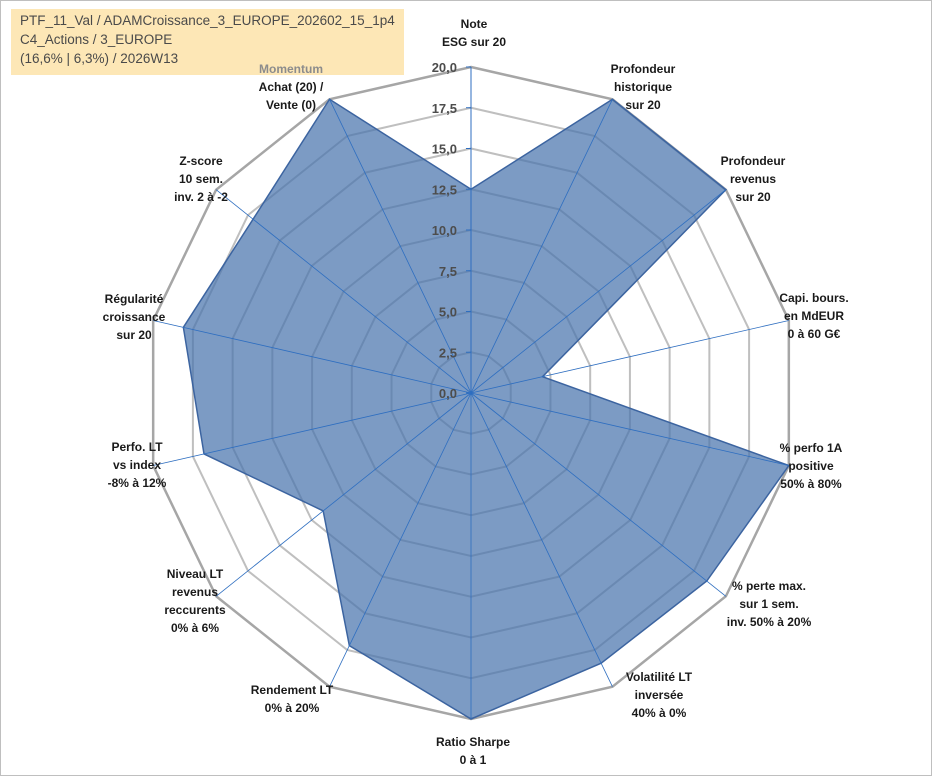 The image size is (932, 777). What do you see at coordinates (474, 33) in the screenshot?
I see `radar-axis-label: Note ESG sur 20` at bounding box center [474, 33].